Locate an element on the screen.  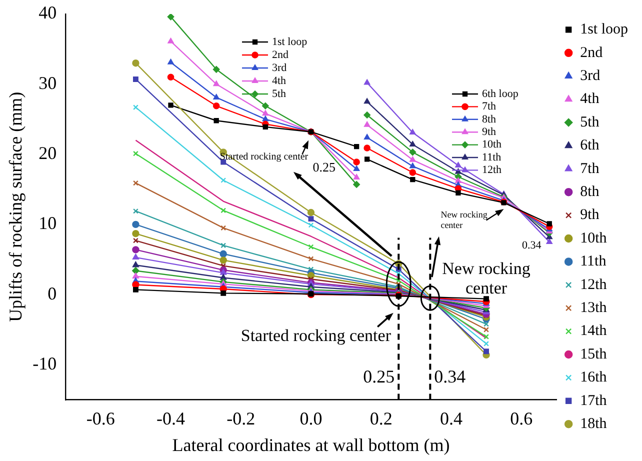
x-tick-label: 0.6 is located at coordinates (521, 418).